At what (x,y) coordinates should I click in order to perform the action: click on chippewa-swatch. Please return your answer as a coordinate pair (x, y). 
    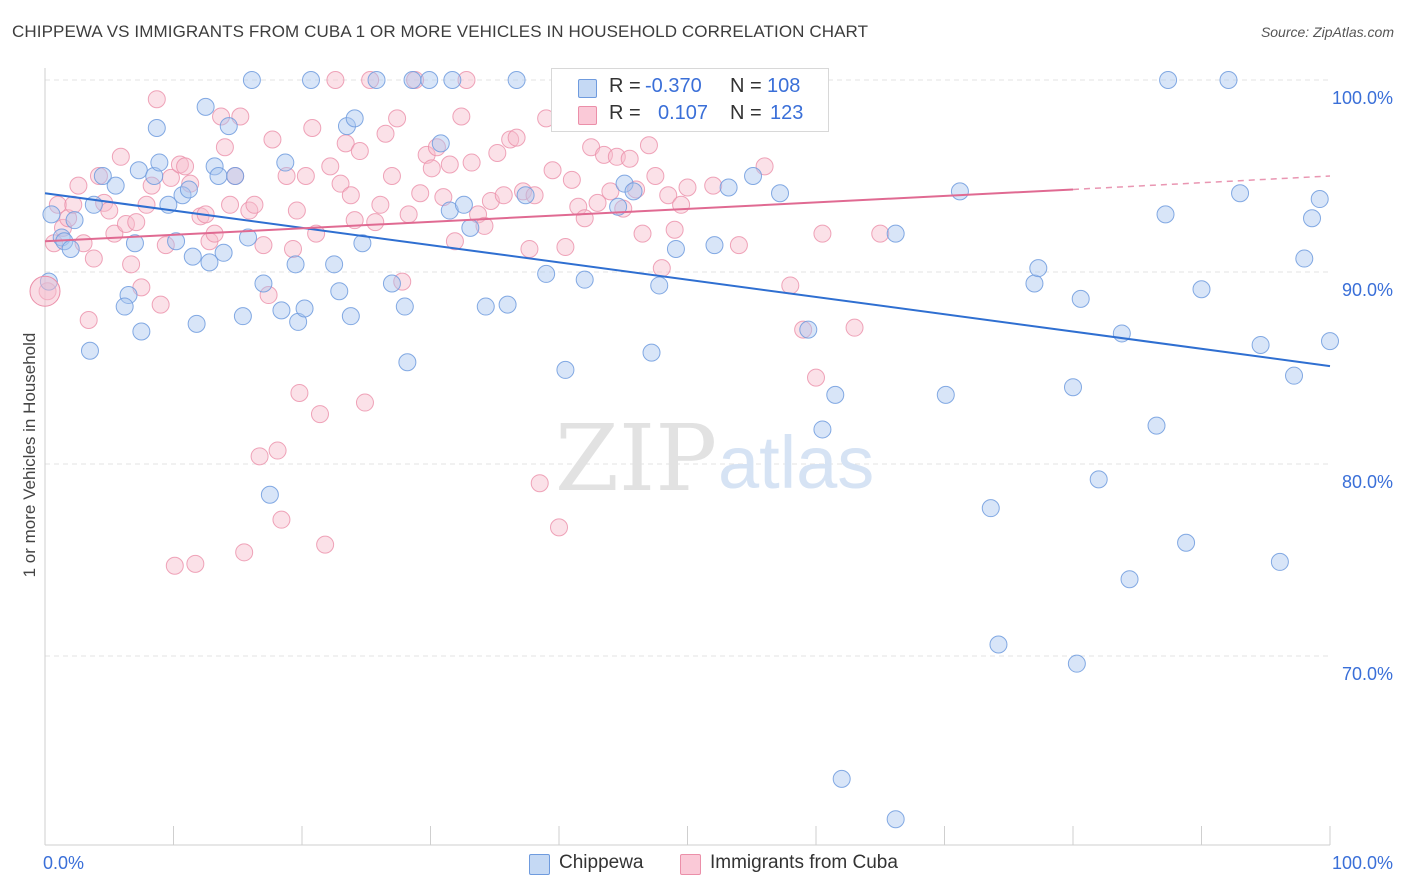
    Looking at the image, I should click on (539, 864).